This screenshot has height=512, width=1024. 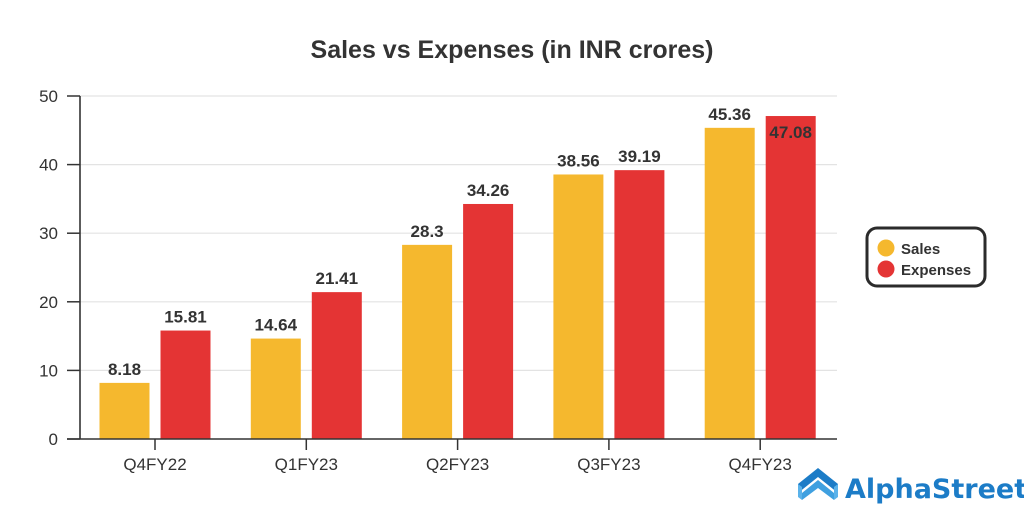 I want to click on y-tick-label: 20, so click(x=48, y=302).